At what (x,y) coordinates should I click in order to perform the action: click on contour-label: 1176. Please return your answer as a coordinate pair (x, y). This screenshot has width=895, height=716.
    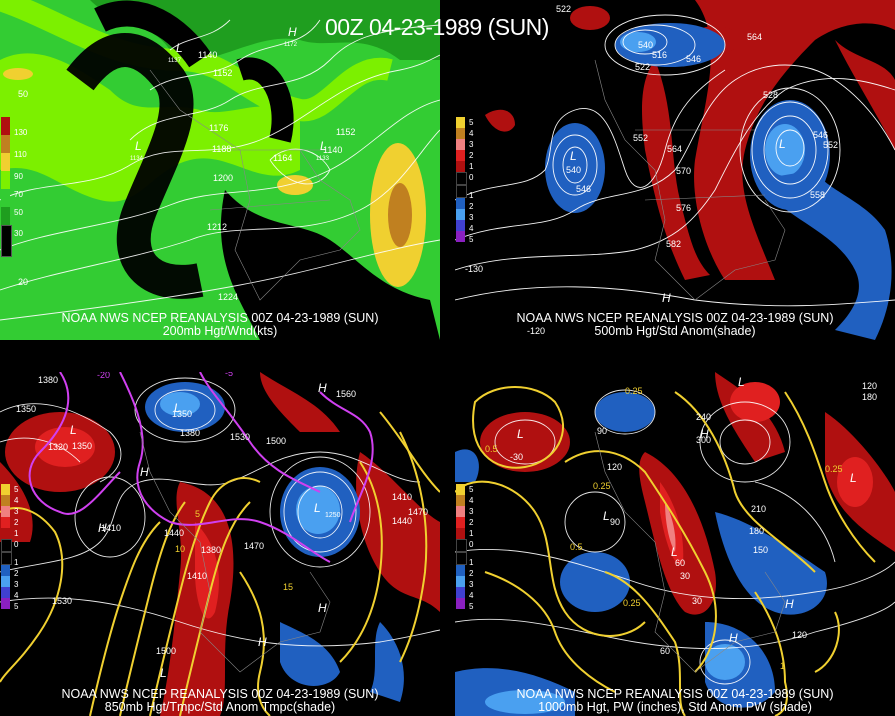
    Looking at the image, I should click on (218, 128).